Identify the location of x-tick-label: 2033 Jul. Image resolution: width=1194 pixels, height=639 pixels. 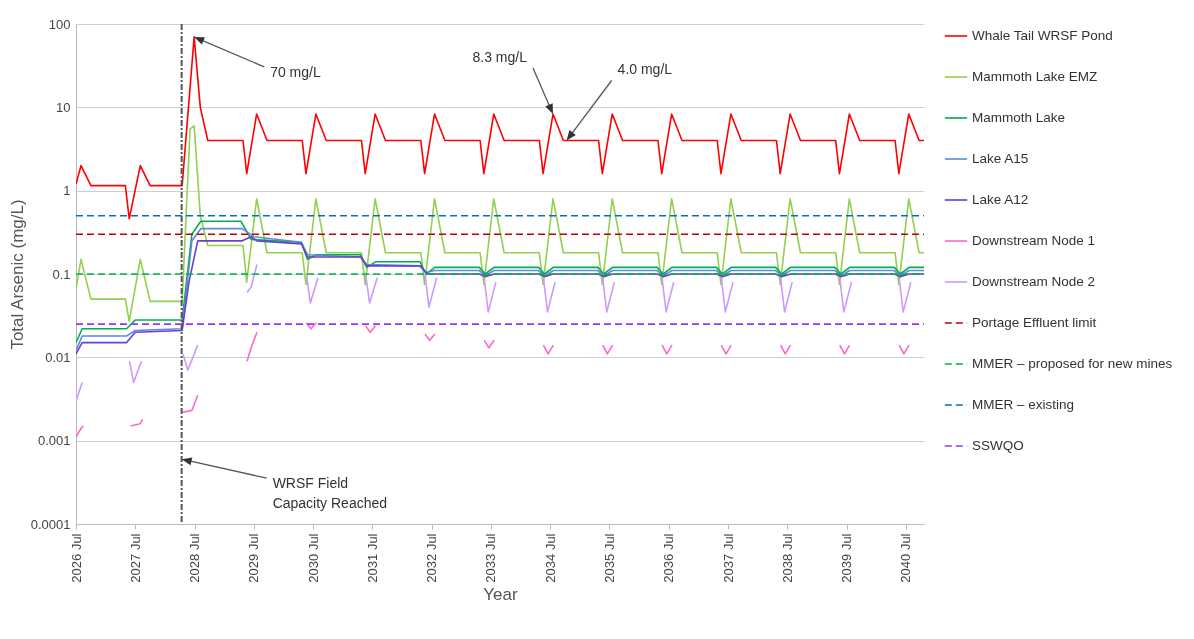
(491, 558).